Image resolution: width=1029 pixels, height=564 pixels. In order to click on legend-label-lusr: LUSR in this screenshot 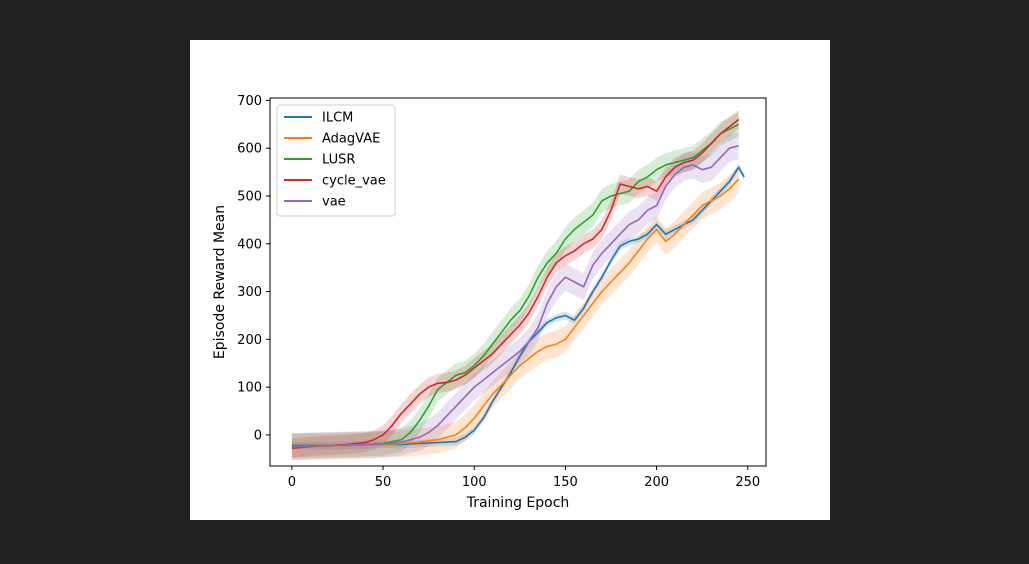, I will do `click(338, 160)`.